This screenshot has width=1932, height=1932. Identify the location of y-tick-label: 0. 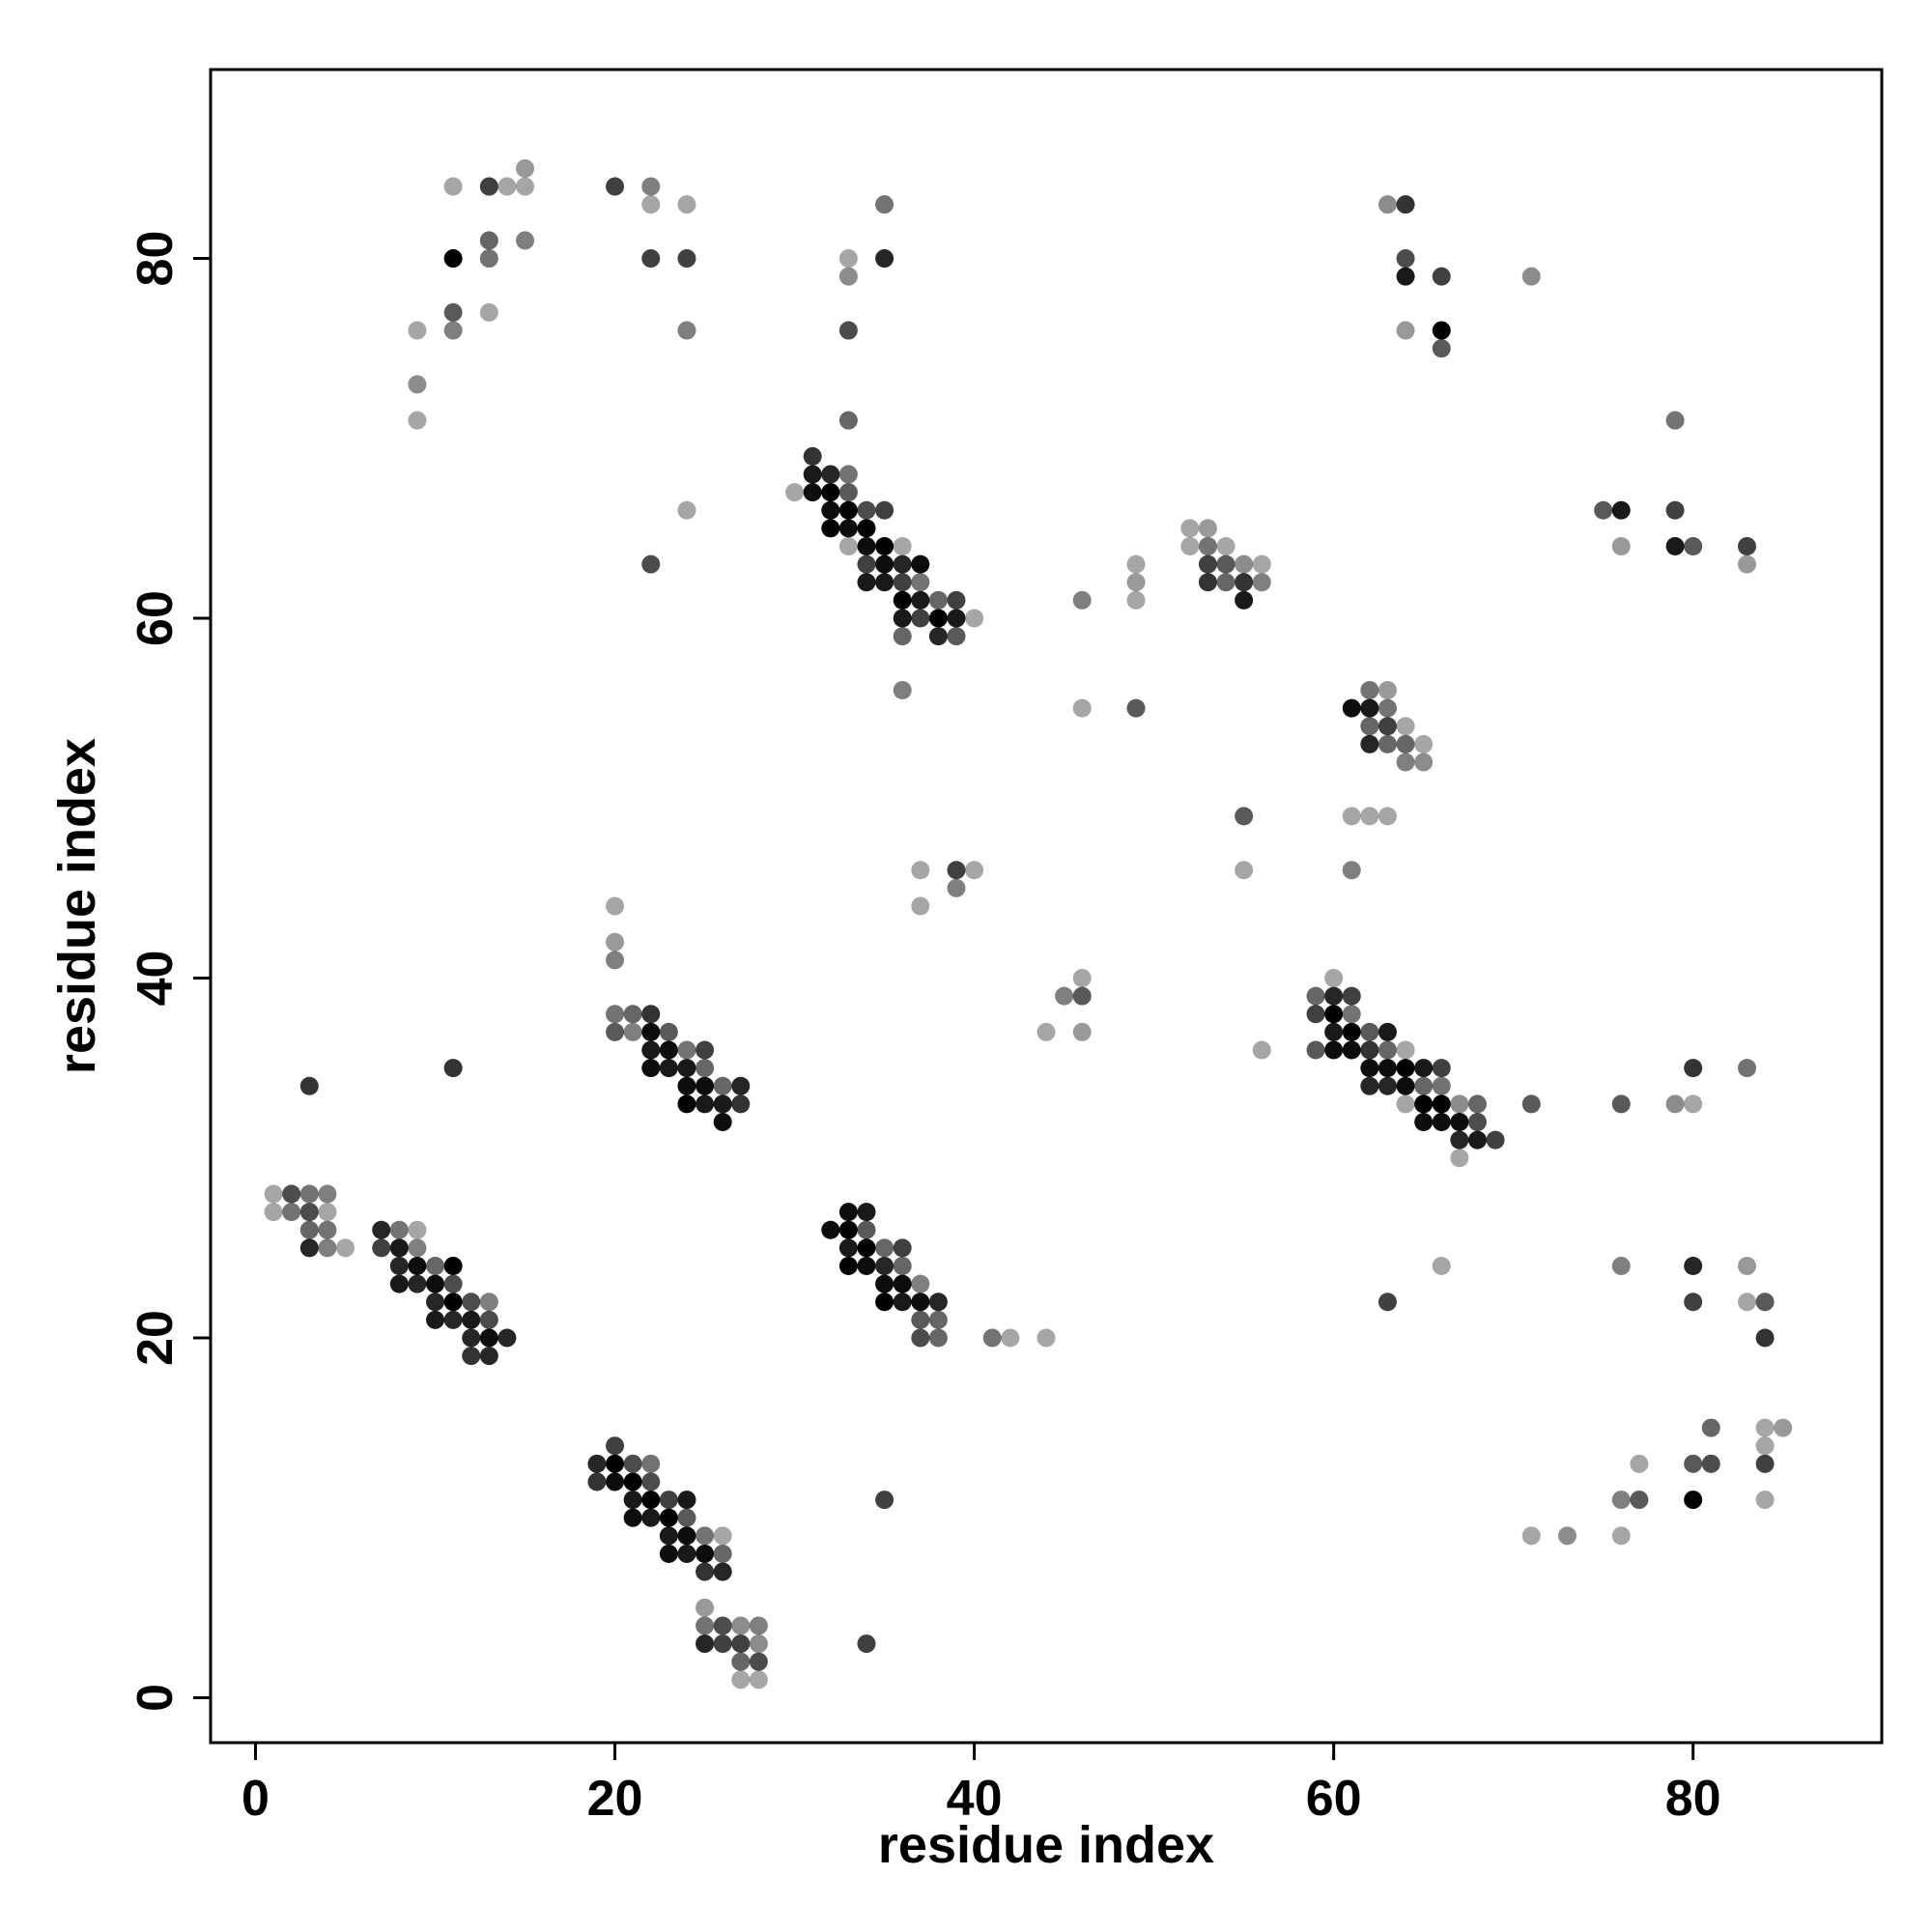
(156, 1698).